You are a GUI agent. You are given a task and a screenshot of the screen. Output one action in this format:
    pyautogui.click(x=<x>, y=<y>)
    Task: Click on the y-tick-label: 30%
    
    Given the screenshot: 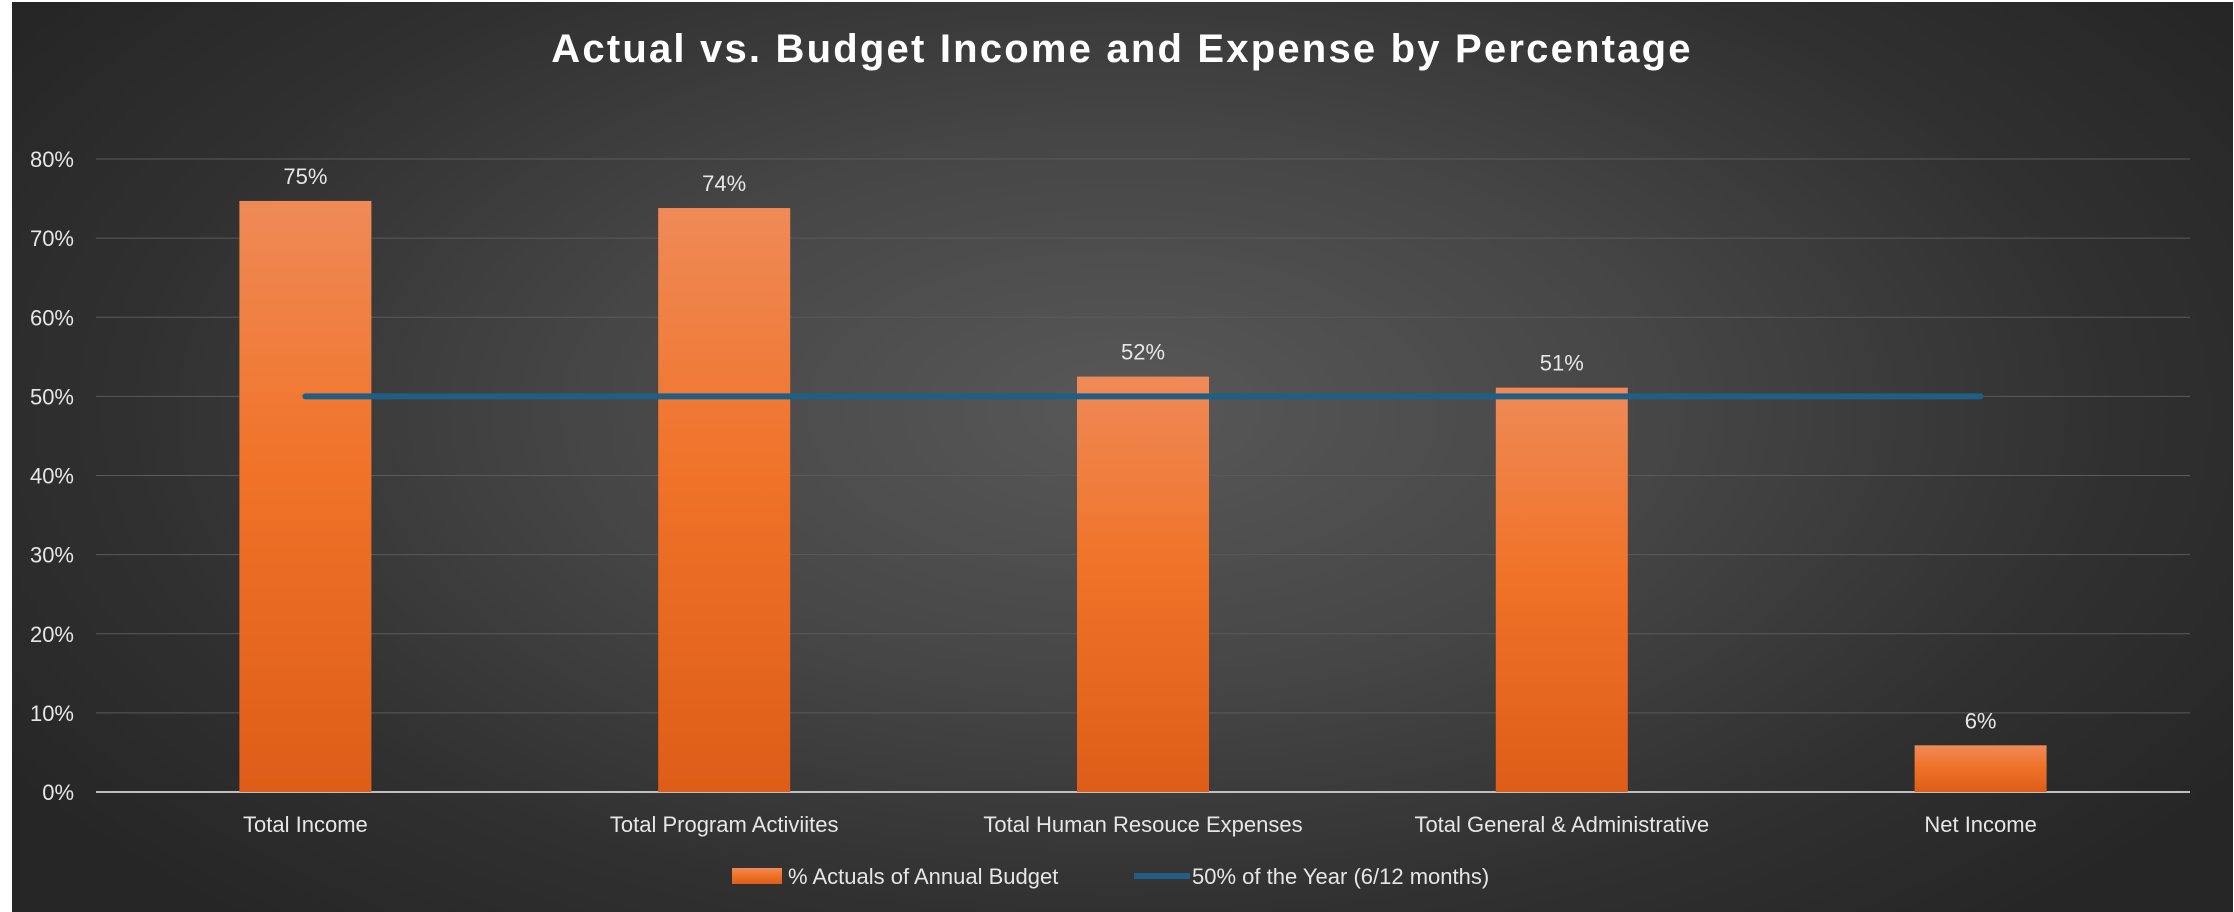 What is the action you would take?
    pyautogui.click(x=52, y=555)
    